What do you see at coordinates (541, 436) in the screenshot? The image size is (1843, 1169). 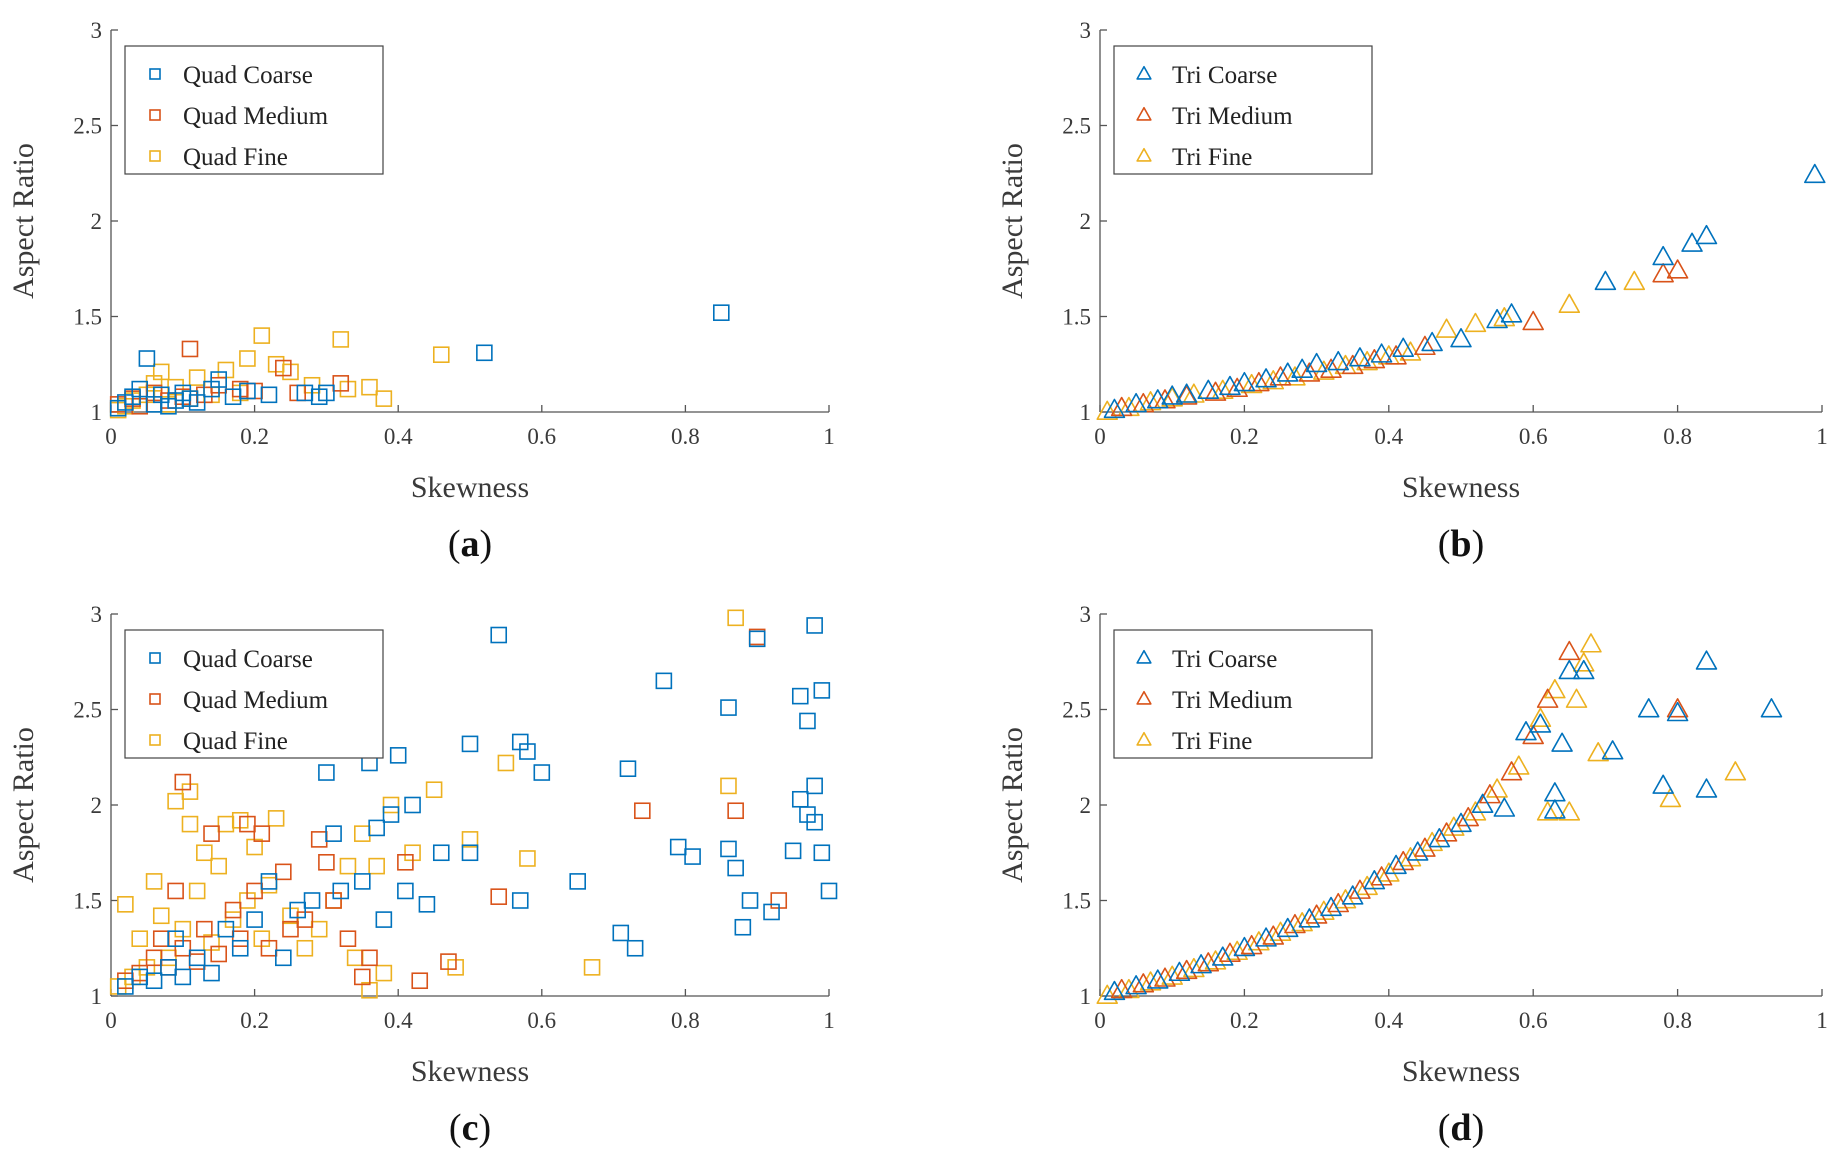 I see `x-tick-label: 0.6` at bounding box center [541, 436].